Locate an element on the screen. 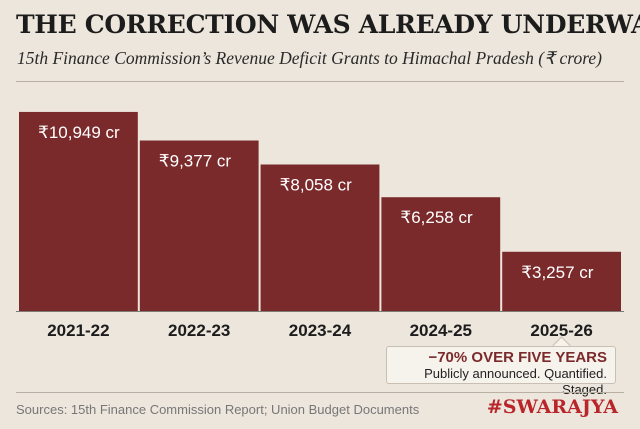  x-tick-label: 2022-23 is located at coordinates (199, 330).